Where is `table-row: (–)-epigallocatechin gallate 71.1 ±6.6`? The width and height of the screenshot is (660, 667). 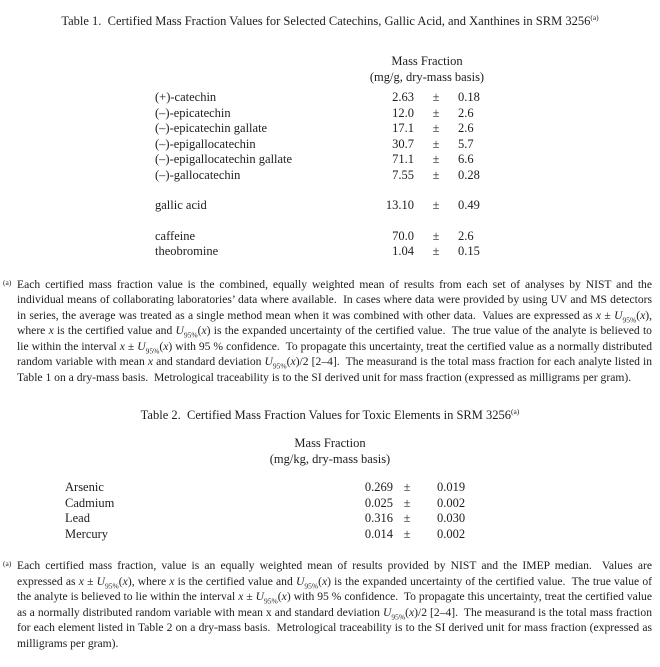 table-row: (–)-epigallocatechin gallate 71.1 ±6.6 is located at coordinates (330, 160).